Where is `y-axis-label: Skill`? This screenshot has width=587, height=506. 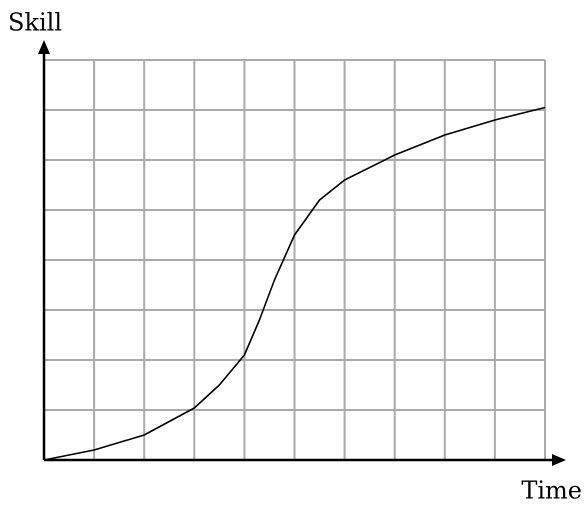
y-axis-label: Skill is located at coordinates (35, 23).